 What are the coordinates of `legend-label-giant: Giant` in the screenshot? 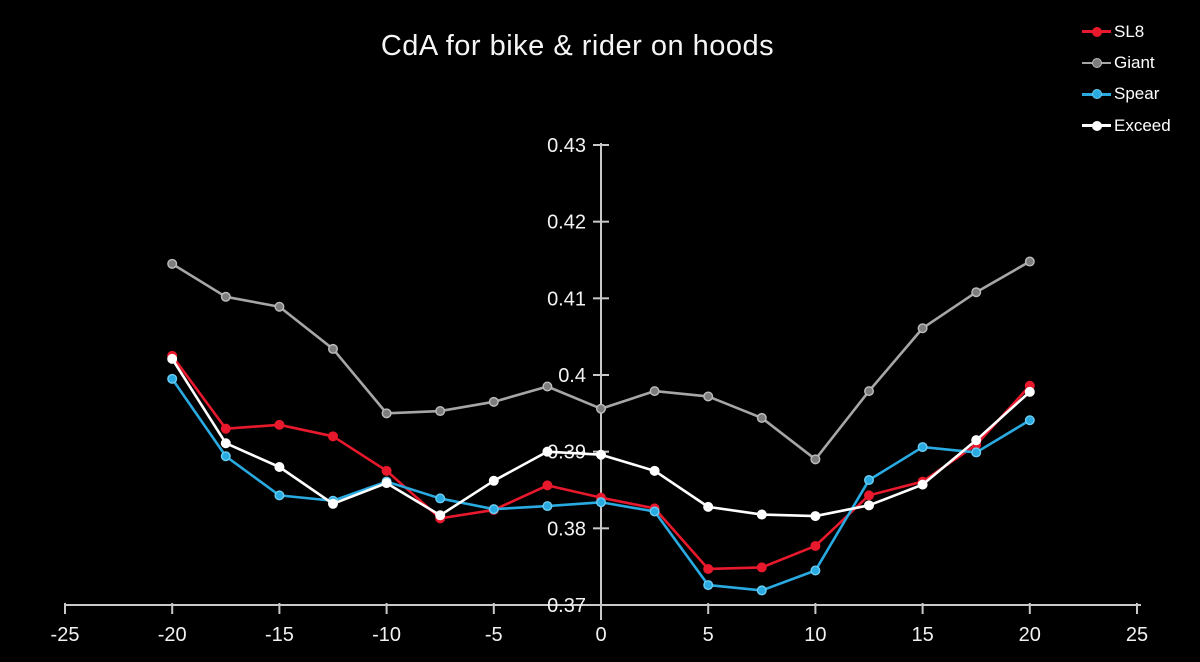 It's located at (1134, 62).